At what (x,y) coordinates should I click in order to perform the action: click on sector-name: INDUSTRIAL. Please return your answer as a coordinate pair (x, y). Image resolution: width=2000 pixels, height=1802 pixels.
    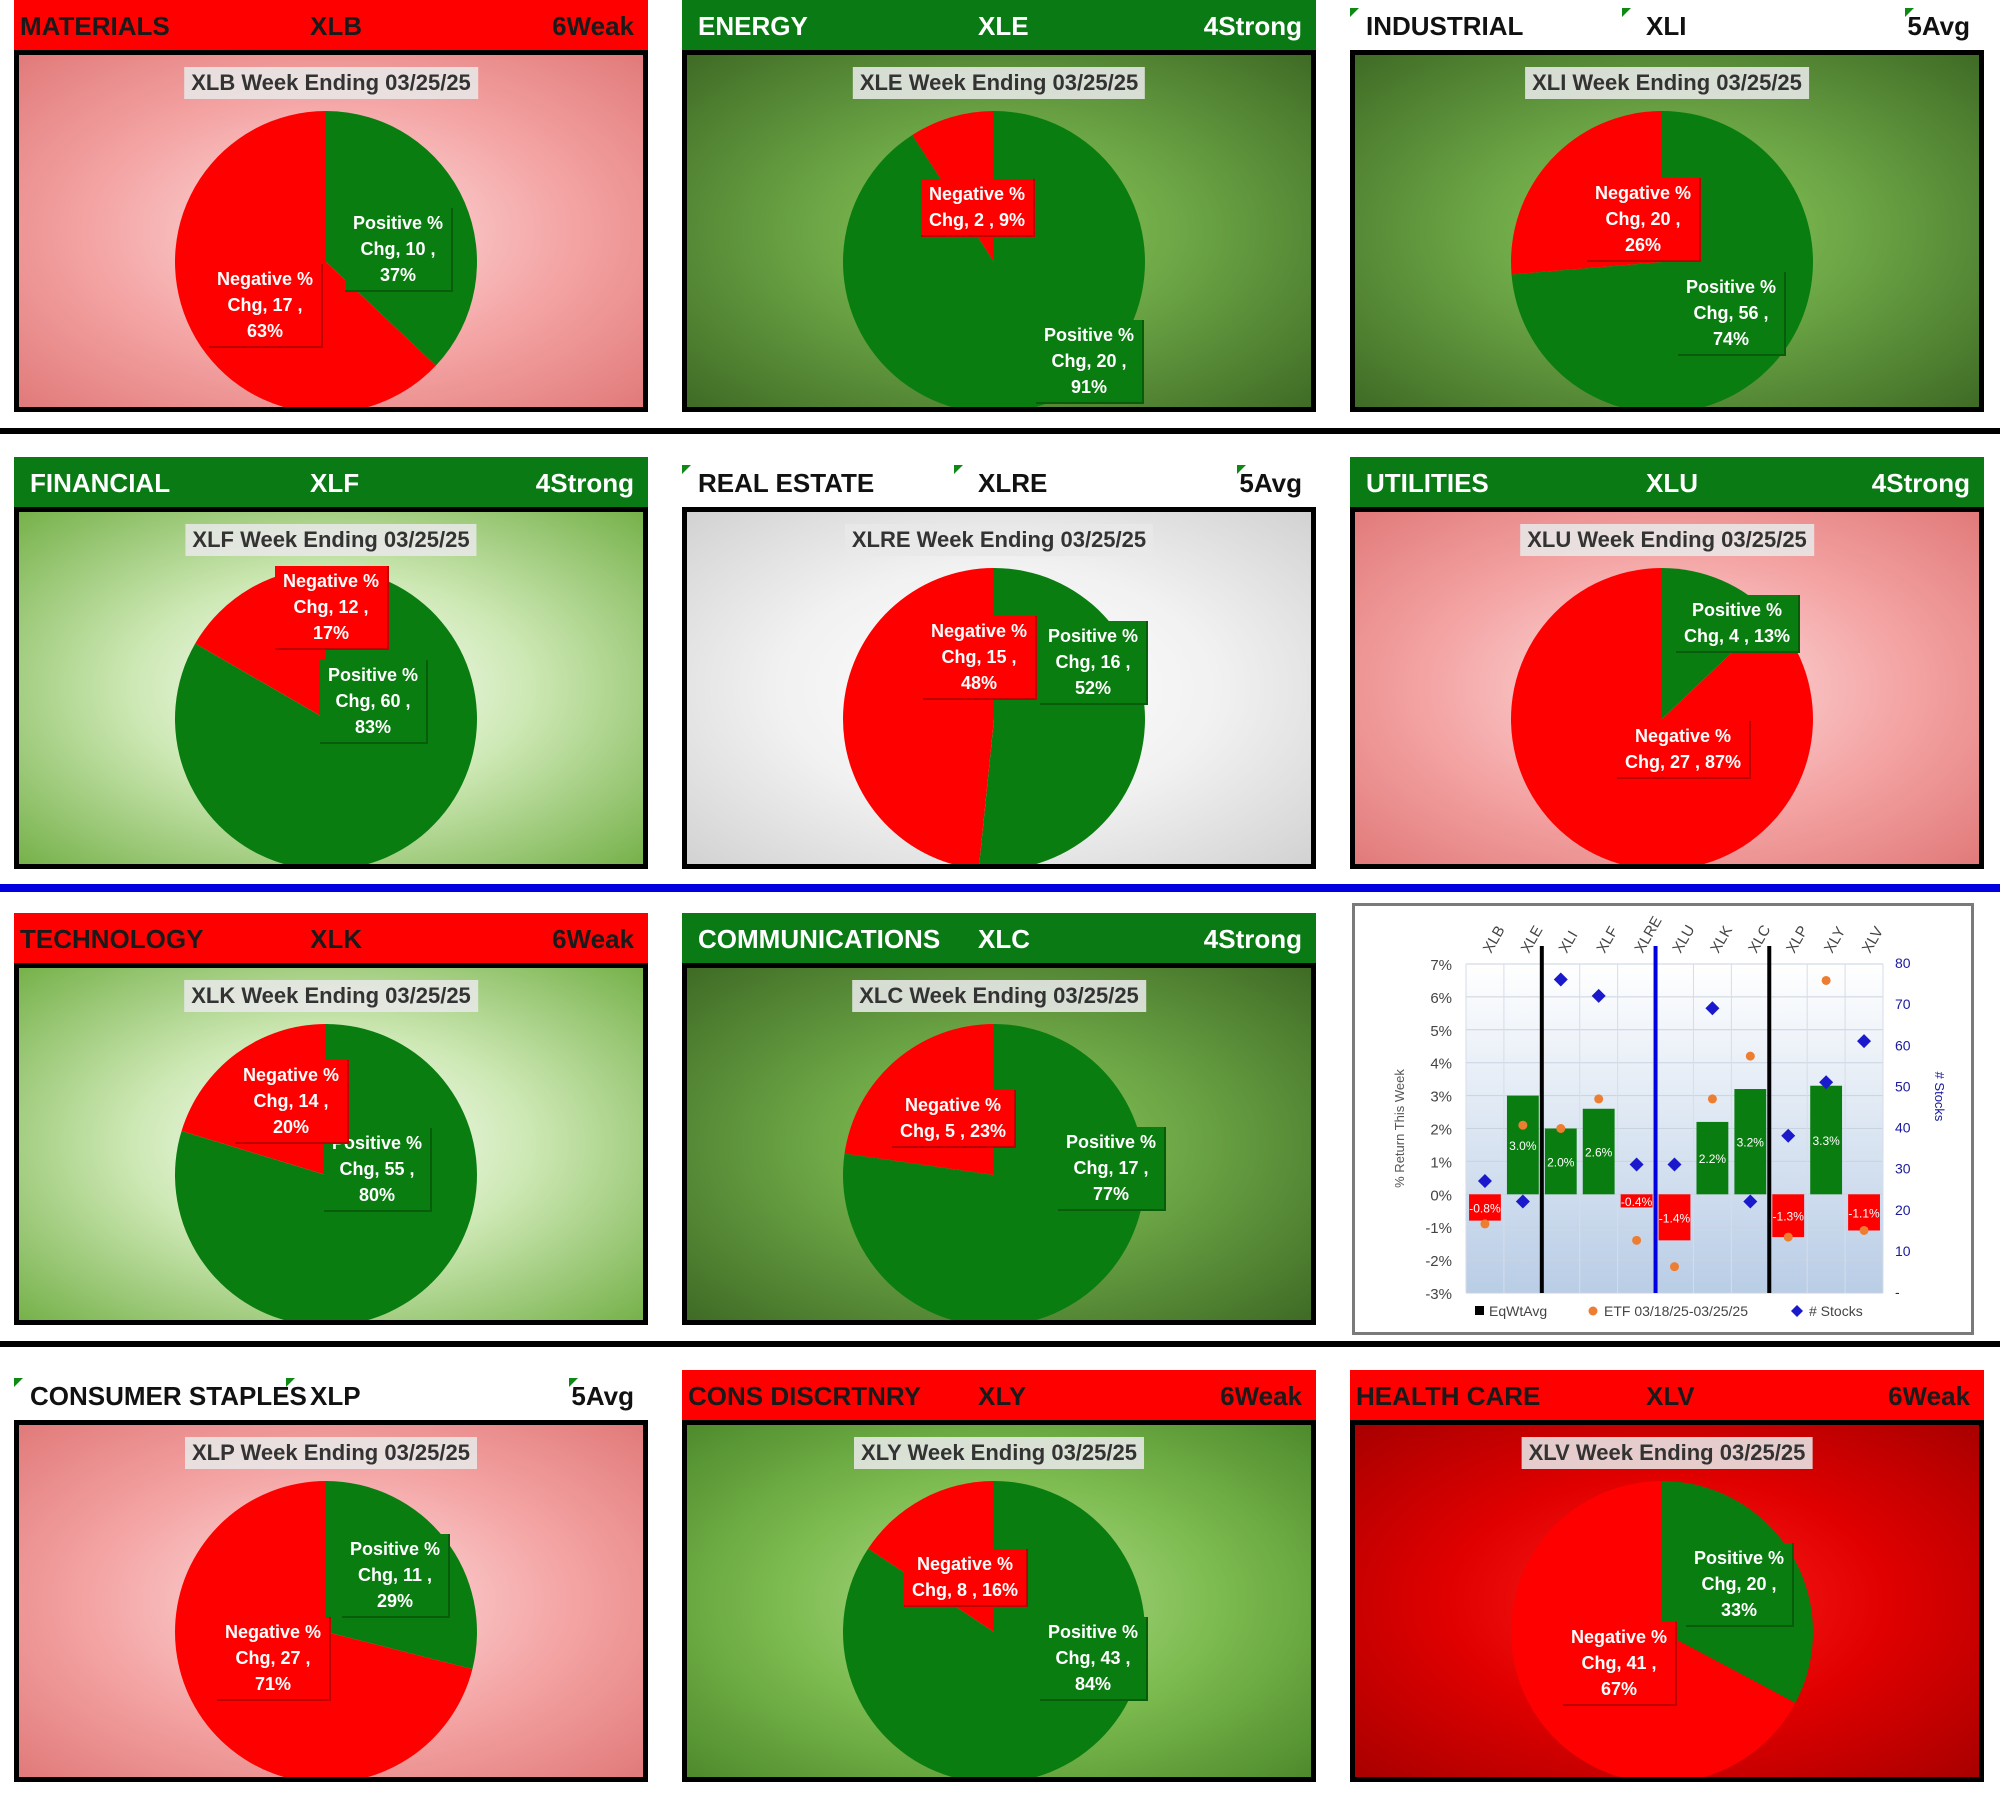
    Looking at the image, I should click on (1445, 25).